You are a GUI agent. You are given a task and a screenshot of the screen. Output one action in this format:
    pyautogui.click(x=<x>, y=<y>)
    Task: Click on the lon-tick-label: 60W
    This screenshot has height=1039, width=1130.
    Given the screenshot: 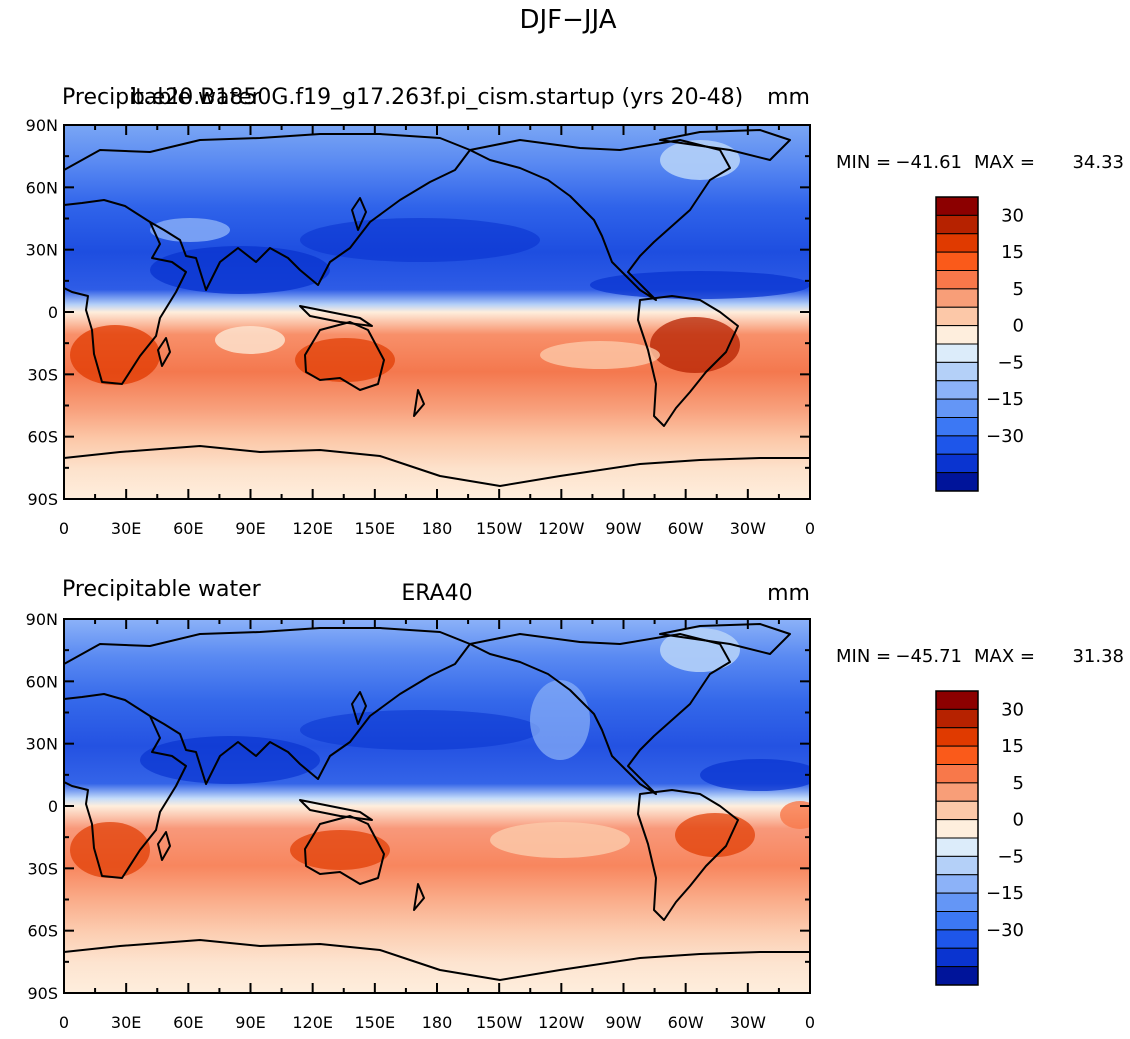 What is the action you would take?
    pyautogui.click(x=686, y=528)
    